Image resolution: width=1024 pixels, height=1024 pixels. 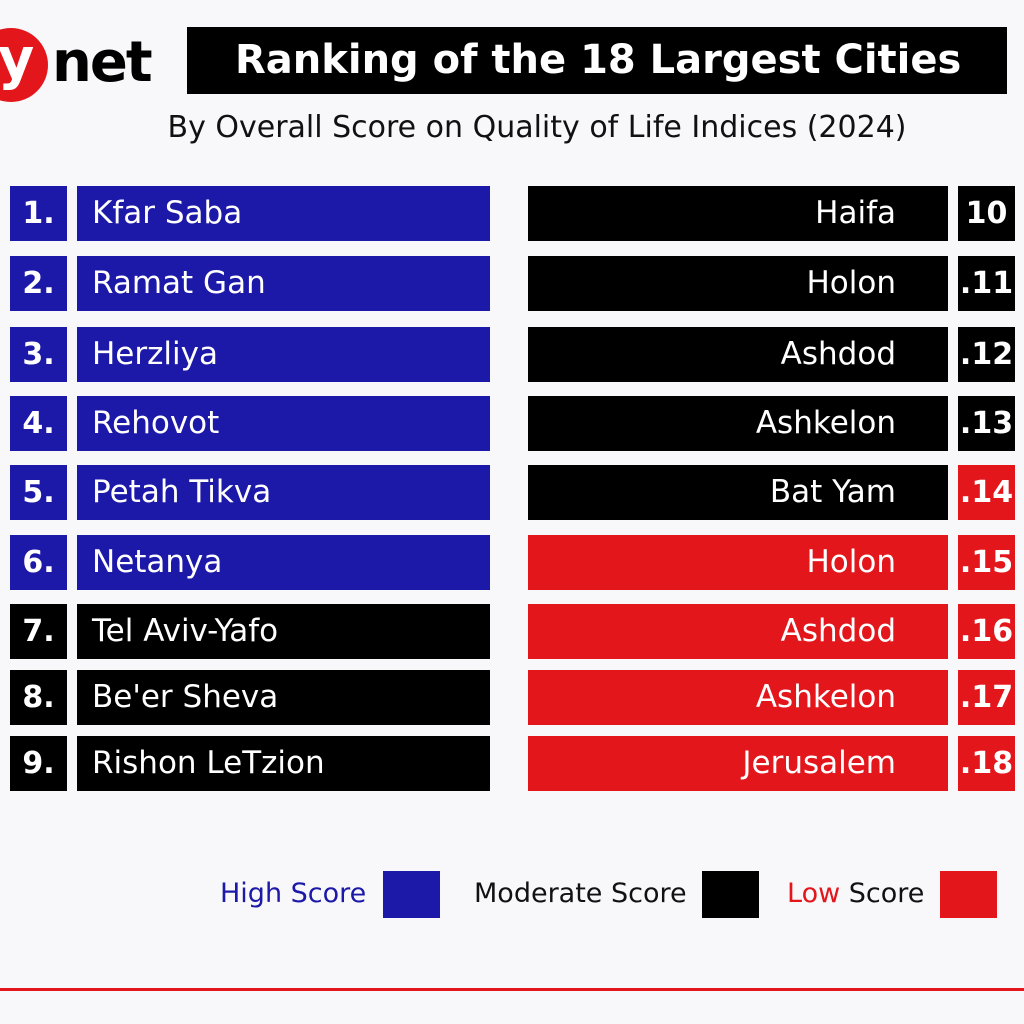 I want to click on city-bar: Rishon LeTzion, so click(x=283, y=763).